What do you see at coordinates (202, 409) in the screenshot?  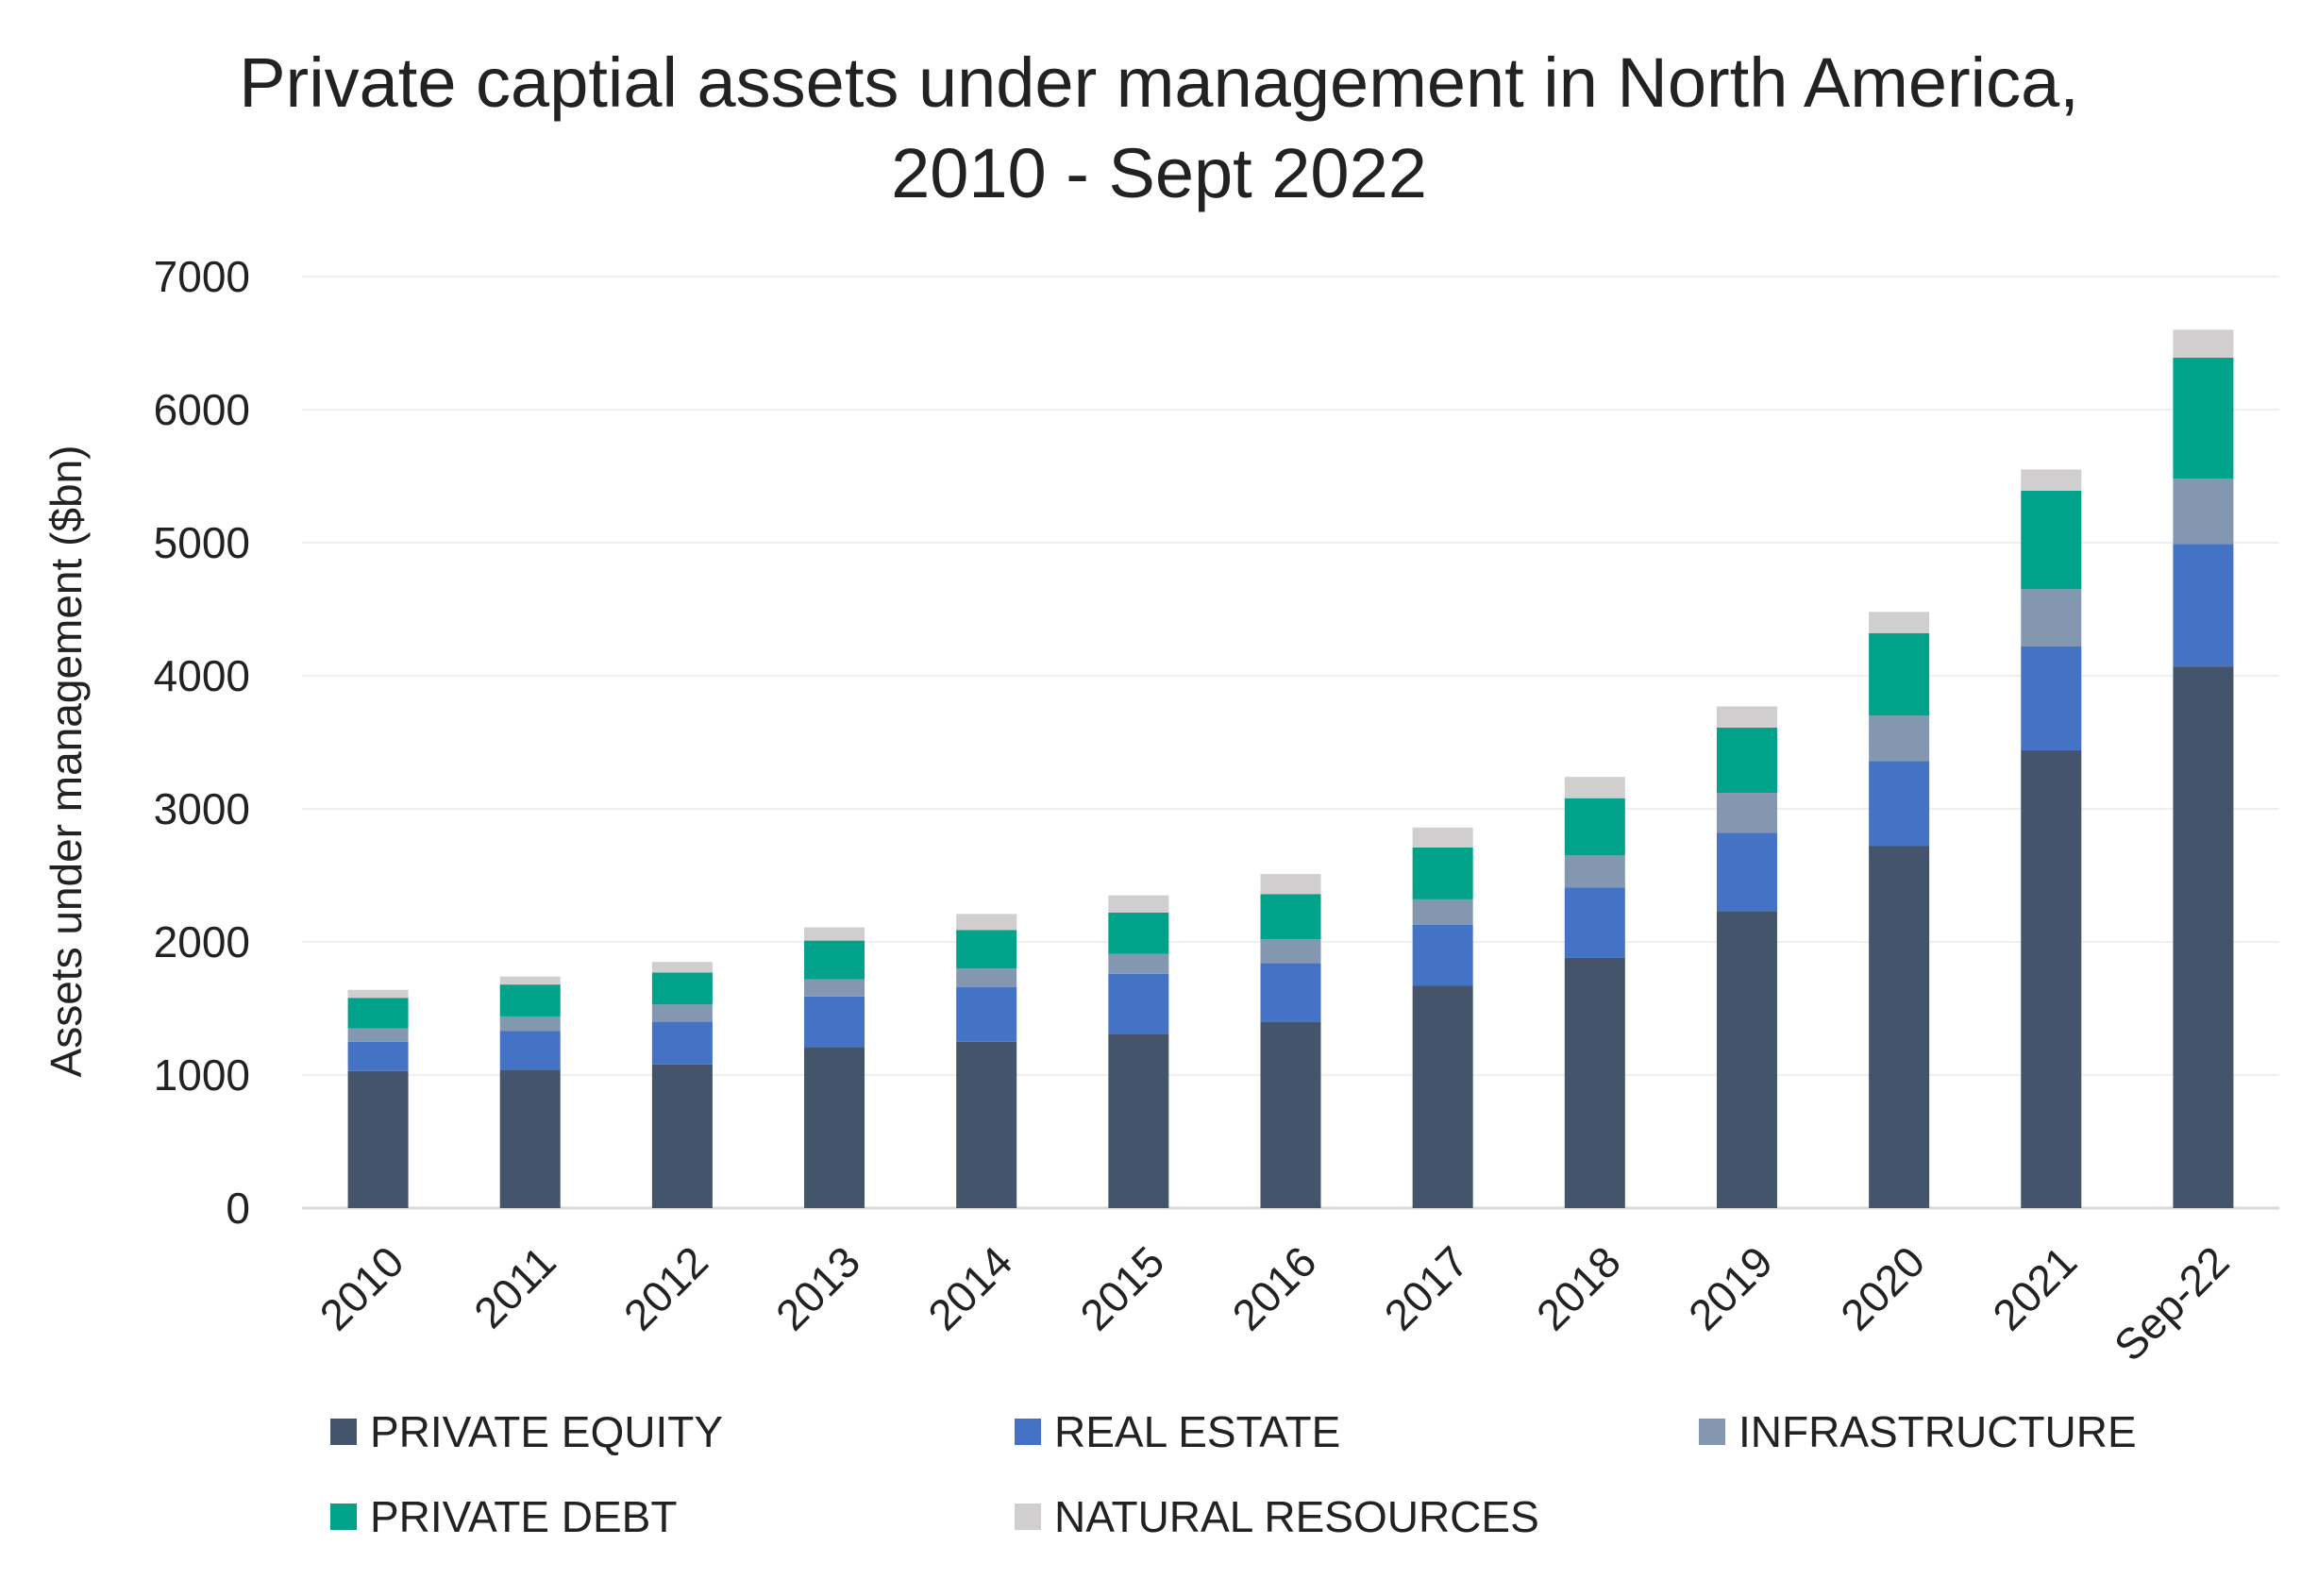 I see `y-tick-label: 6000` at bounding box center [202, 409].